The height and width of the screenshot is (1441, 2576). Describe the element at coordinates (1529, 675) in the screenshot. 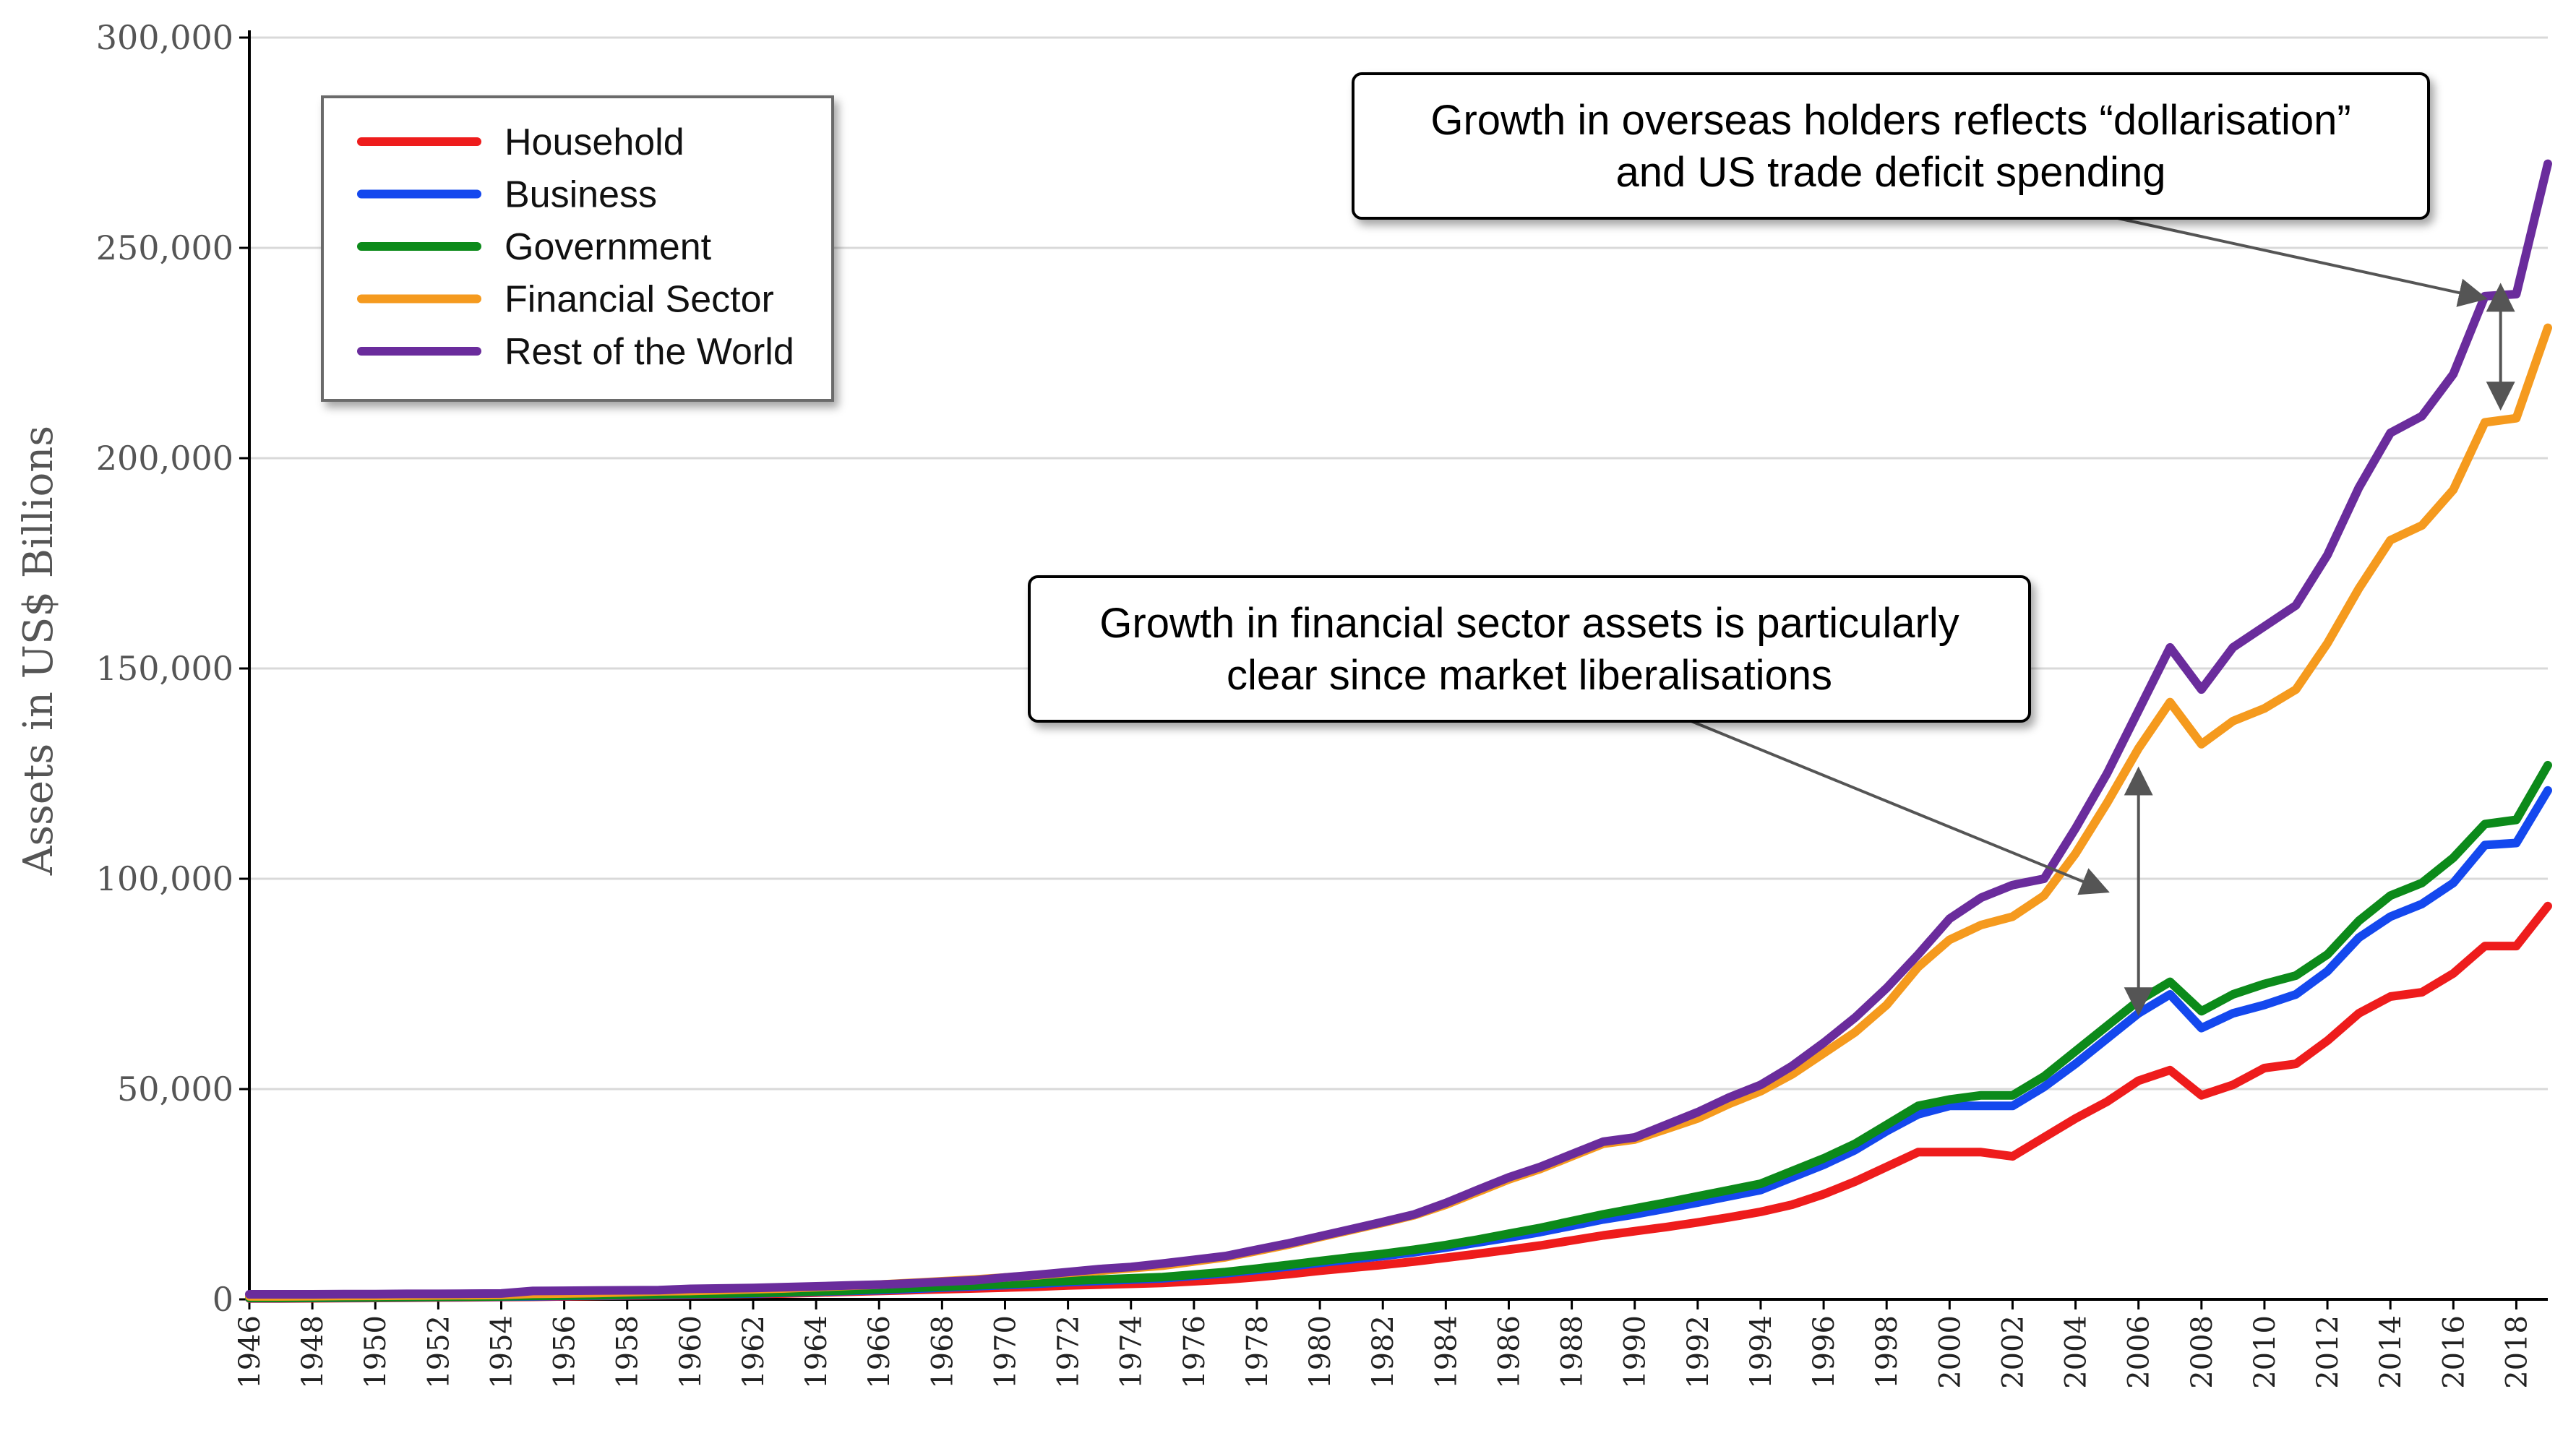

I see `annotation-text: clear since market liberalisations` at that location.